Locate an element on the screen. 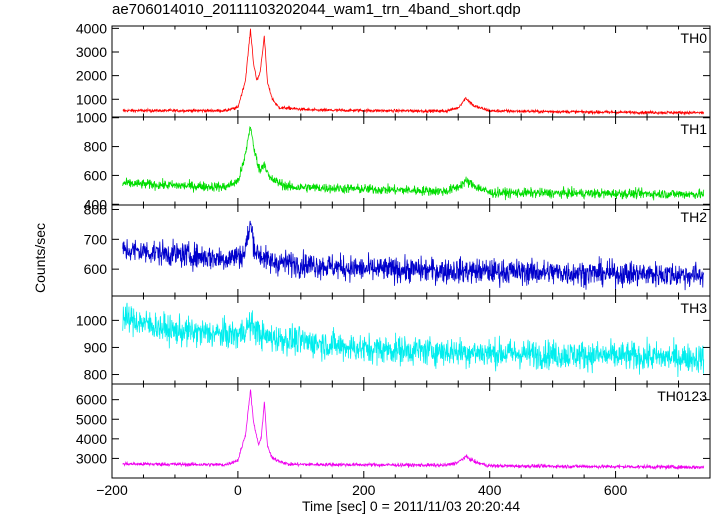  x-axis-label: Time [sec] 0 = 2011/11/03 20:20:44 is located at coordinates (411, 506).